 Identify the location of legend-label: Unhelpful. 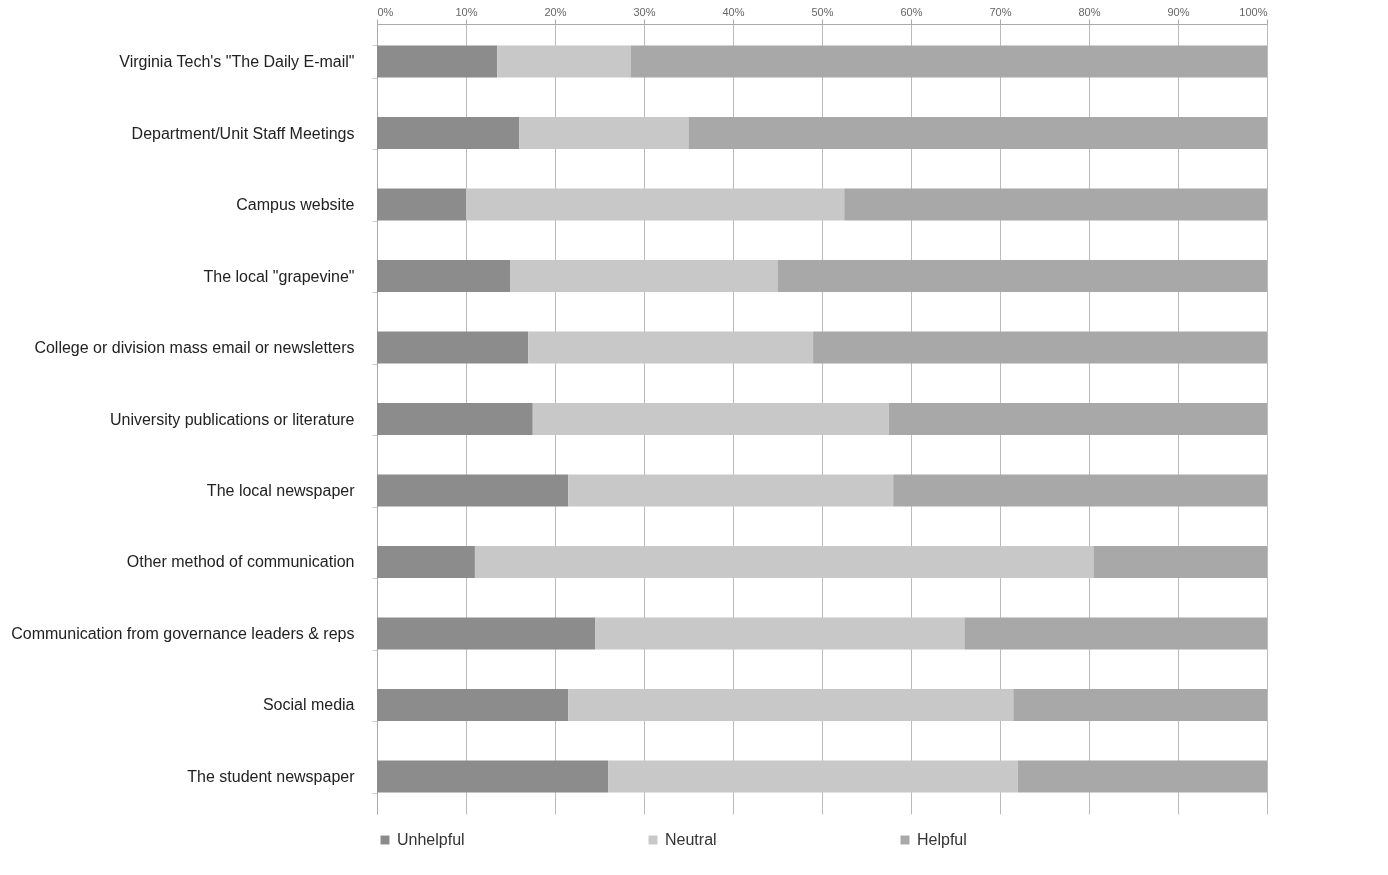
(431, 839).